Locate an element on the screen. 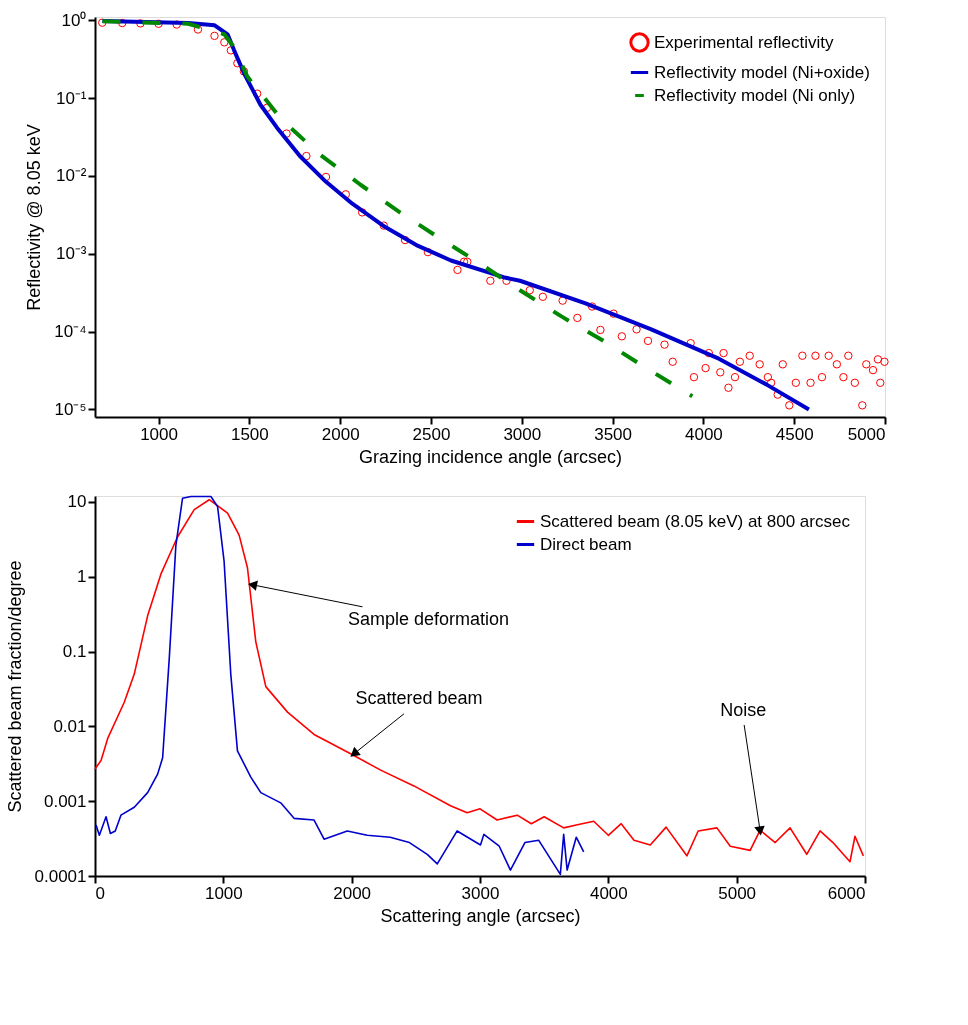 Image resolution: width=968 pixels, height=1025 pixels. y-tick-label: 10⁻² is located at coordinates (71, 176).